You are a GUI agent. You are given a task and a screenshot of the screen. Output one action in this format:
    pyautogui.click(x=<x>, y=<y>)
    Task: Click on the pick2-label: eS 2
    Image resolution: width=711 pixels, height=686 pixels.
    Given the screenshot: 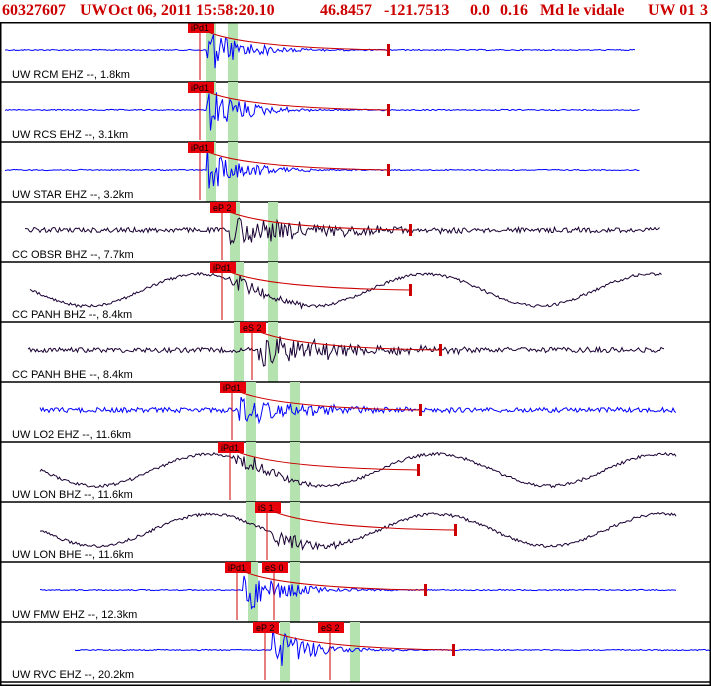 What is the action you would take?
    pyautogui.click(x=330, y=628)
    